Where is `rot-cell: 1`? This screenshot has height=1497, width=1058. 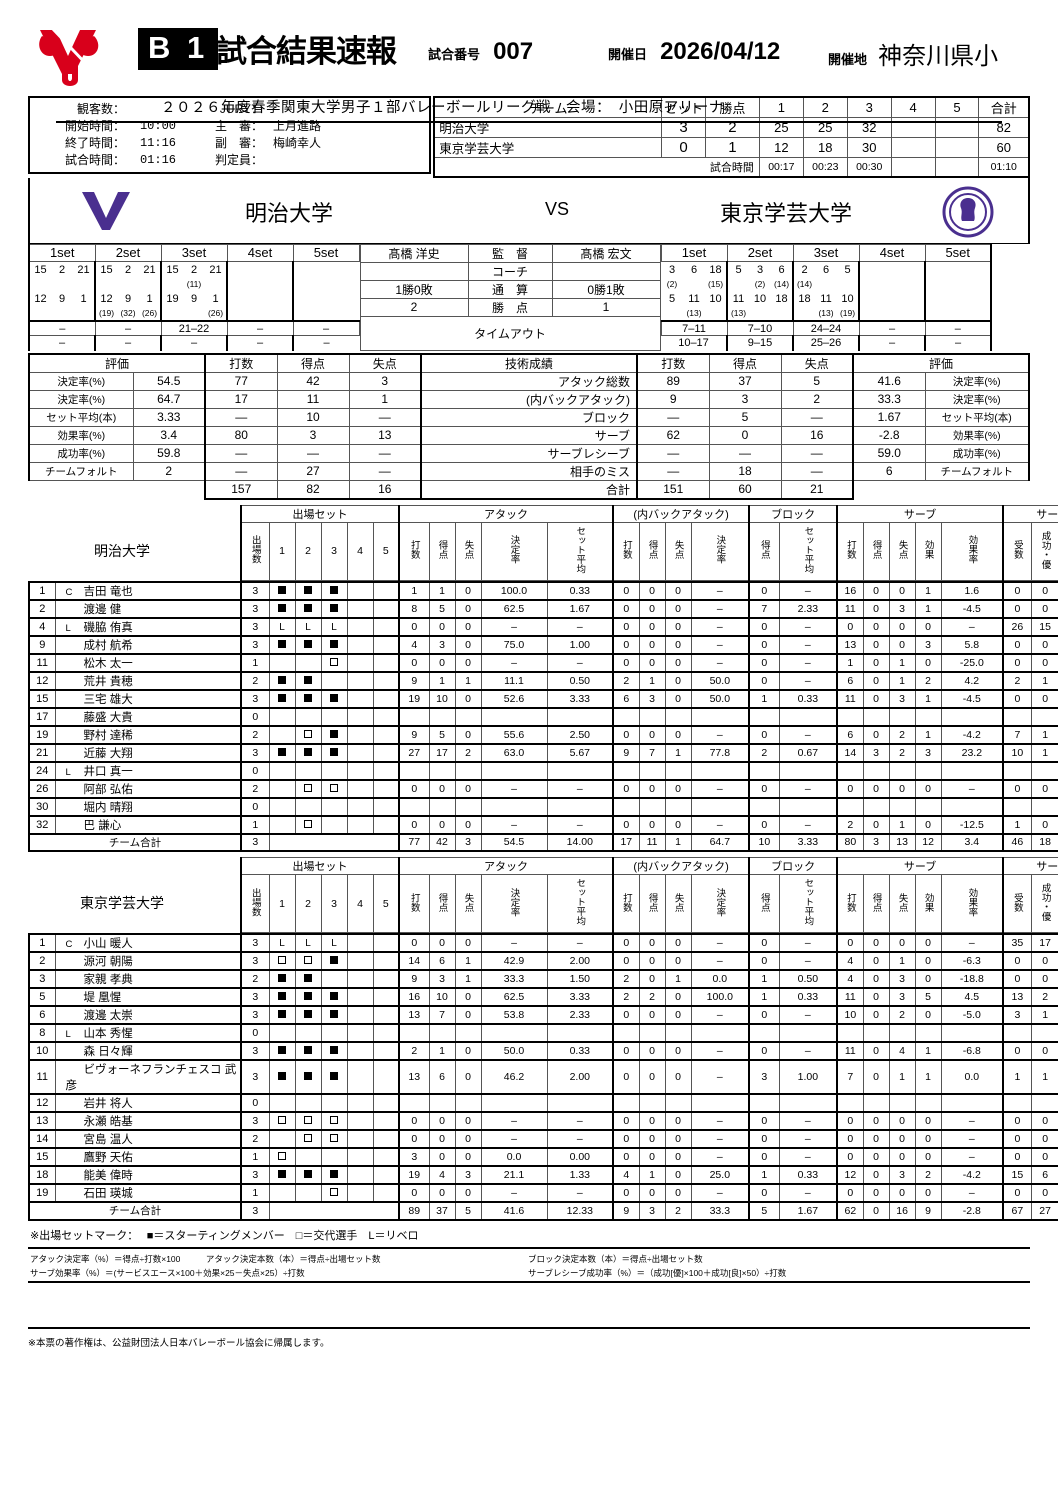
rot-cell: 1 is located at coordinates (149, 298).